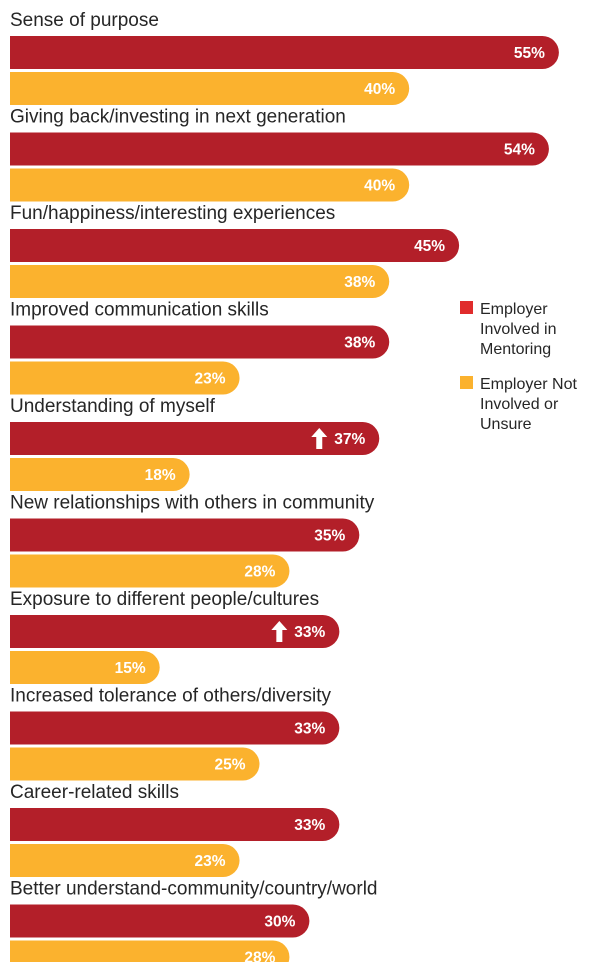 Image resolution: width=614 pixels, height=962 pixels. I want to click on category-label: Understanding of myself, so click(113, 406).